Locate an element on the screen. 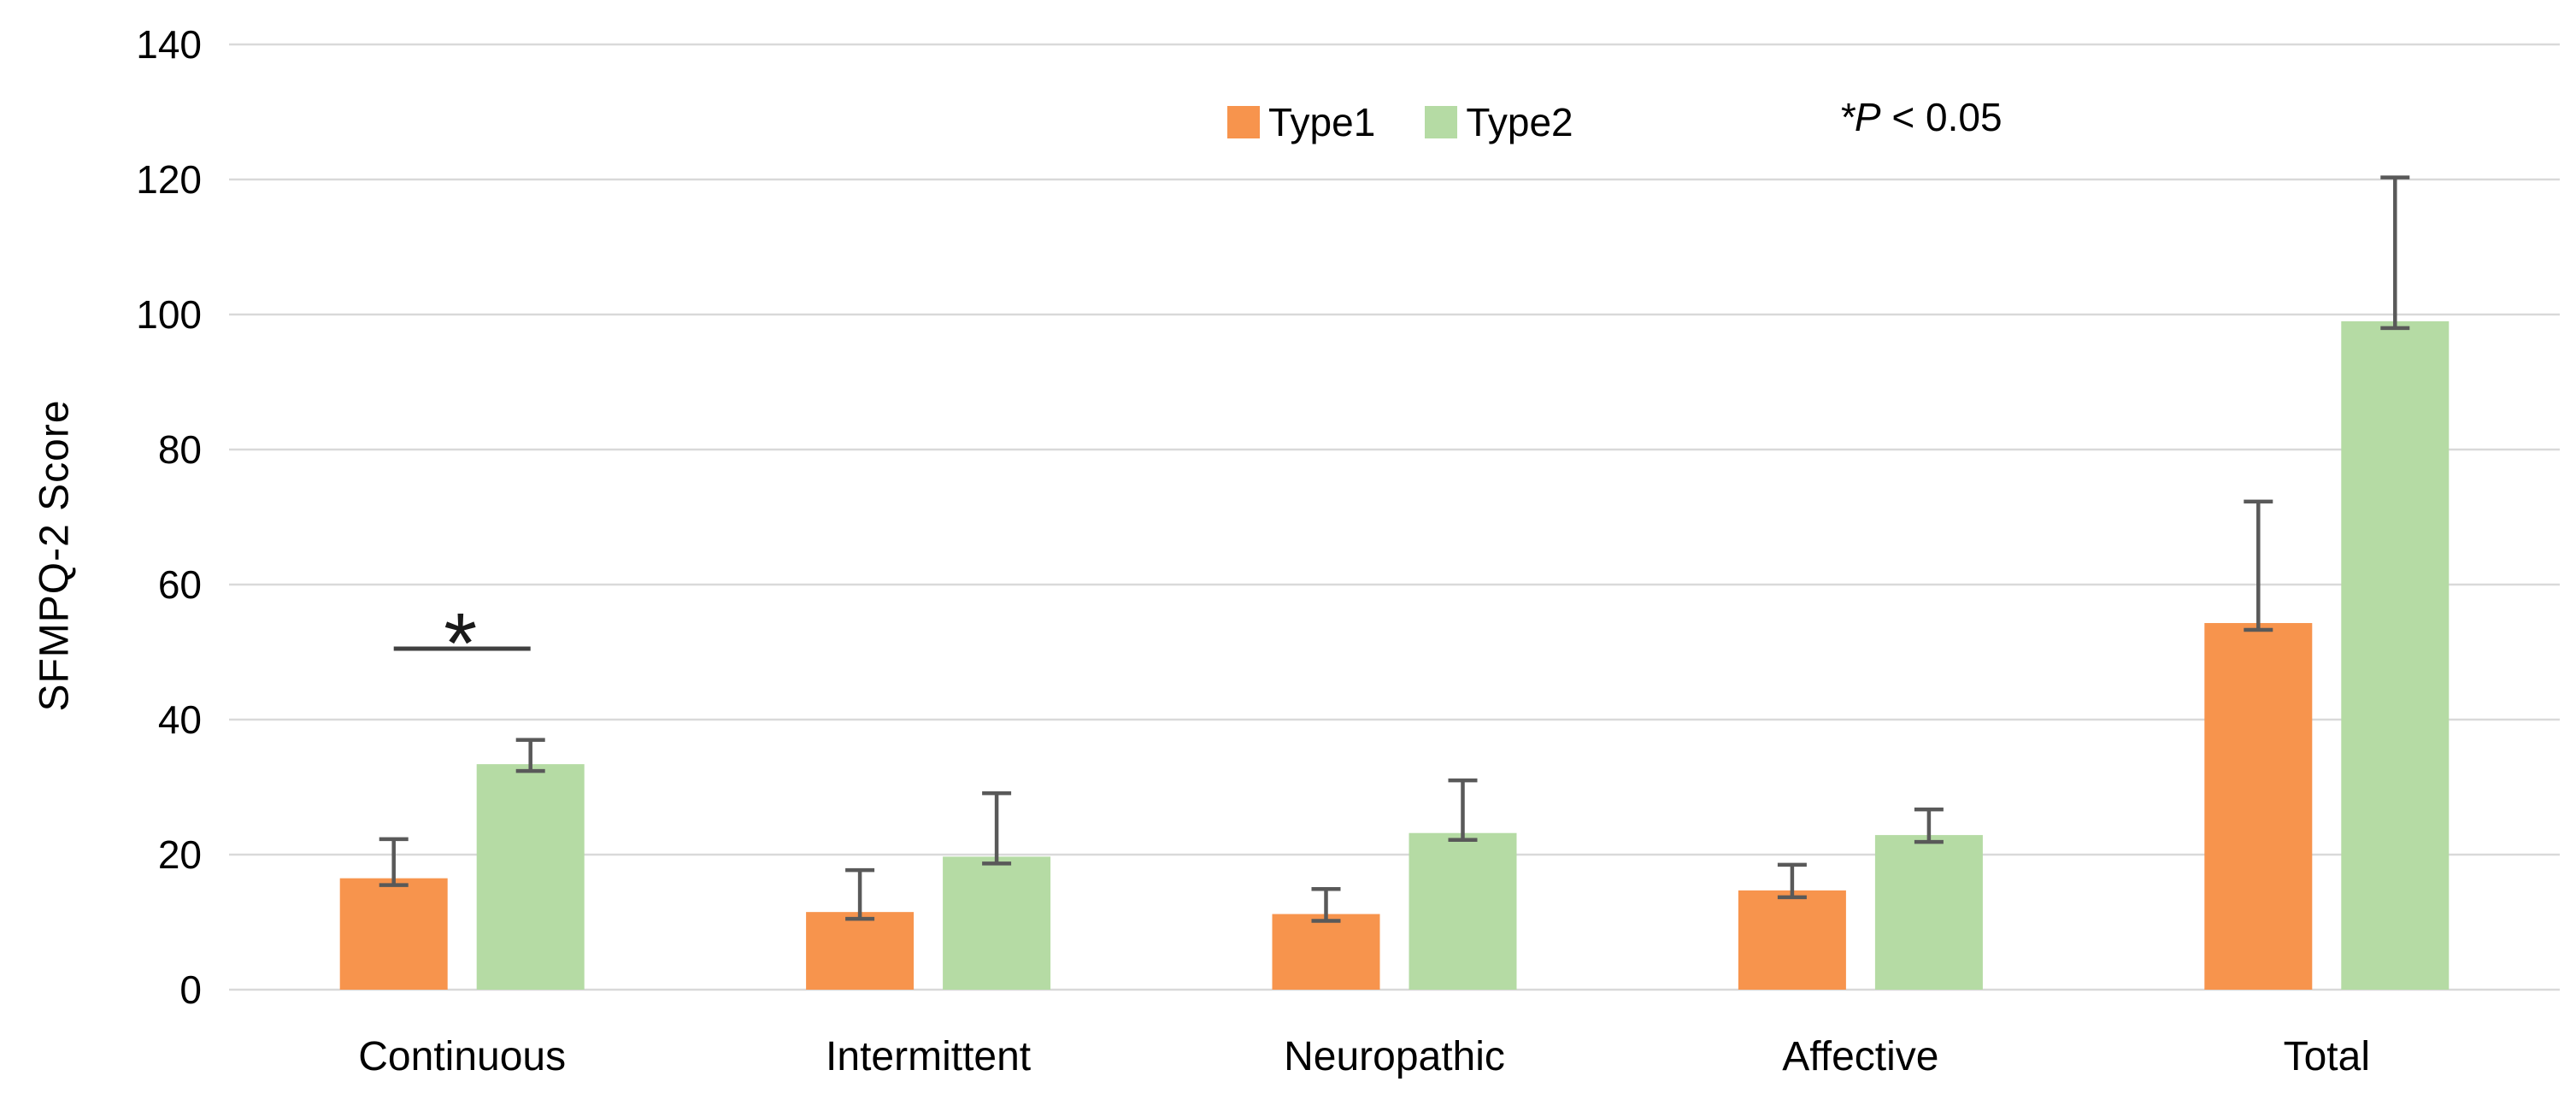 The width and height of the screenshot is (2576, 1117). significance-note: *P < 0.05 is located at coordinates (1921, 117).